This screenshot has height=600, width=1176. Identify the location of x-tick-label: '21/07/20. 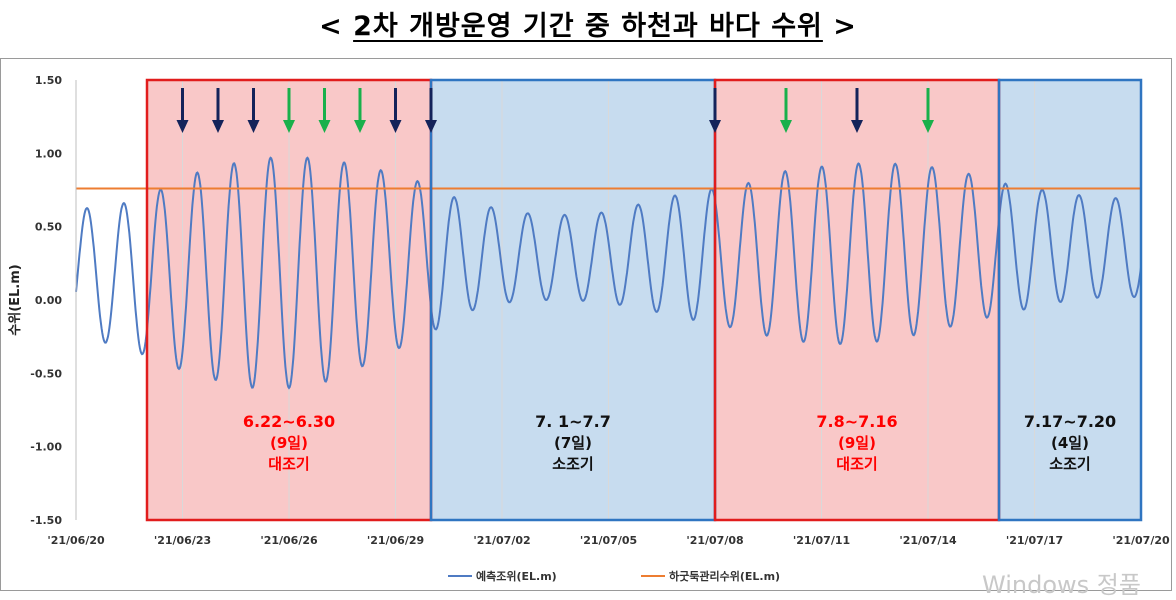
(1141, 540).